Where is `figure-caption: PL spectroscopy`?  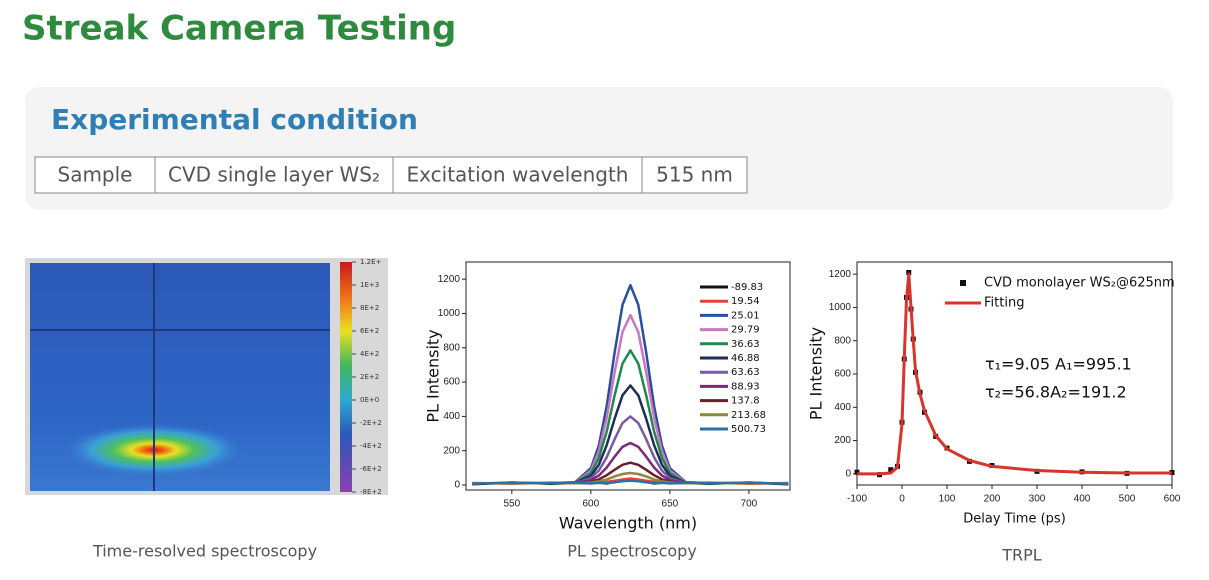
figure-caption: PL spectroscopy is located at coordinates (632, 551).